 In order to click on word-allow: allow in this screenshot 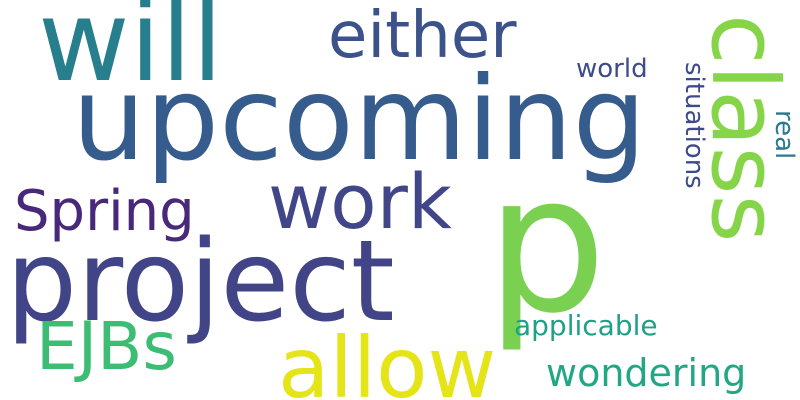, I will do `click(387, 359)`.